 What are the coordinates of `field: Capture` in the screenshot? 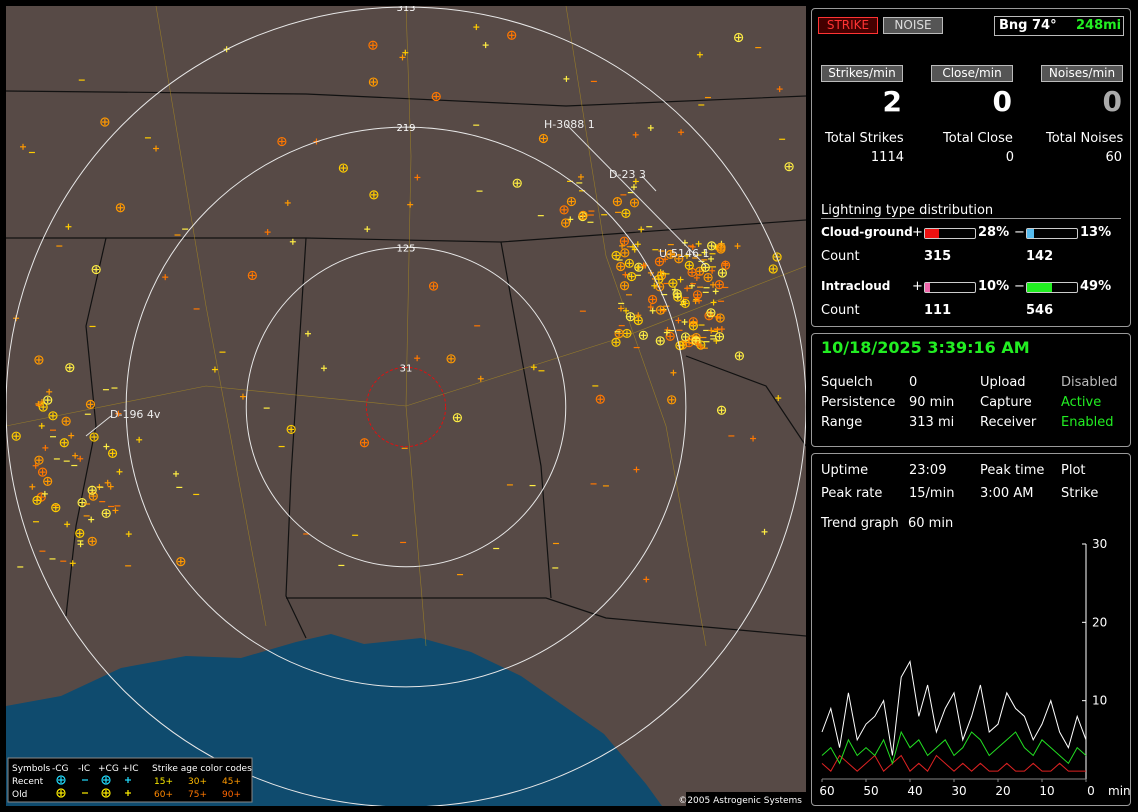 It's located at (1006, 402).